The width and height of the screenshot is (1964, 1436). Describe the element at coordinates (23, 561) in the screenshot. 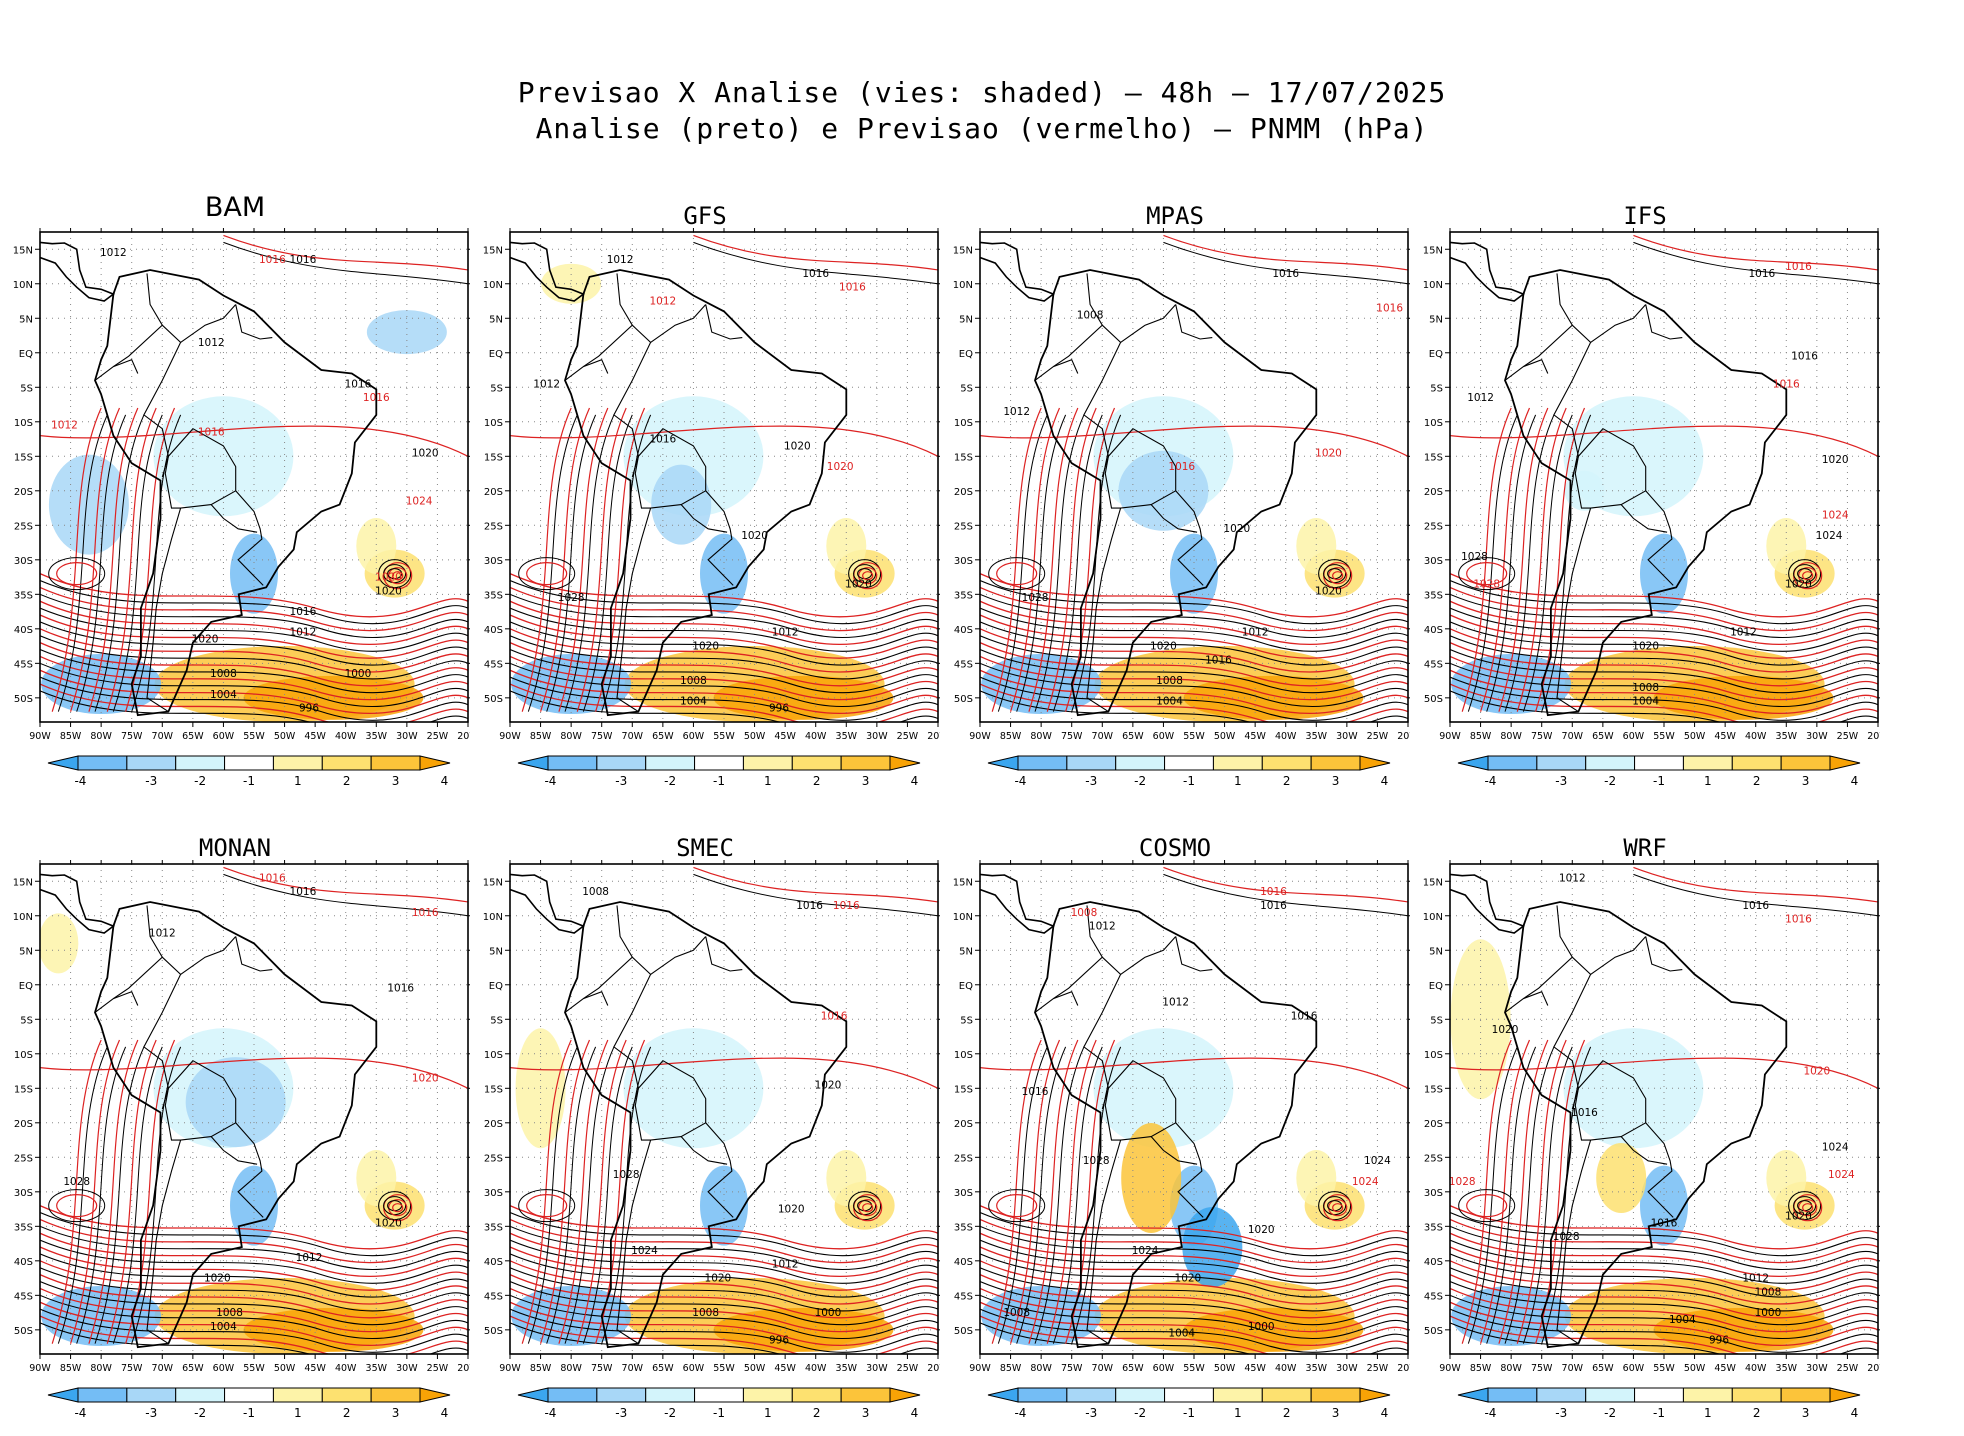

I see `lat-tick-label: 30S` at that location.